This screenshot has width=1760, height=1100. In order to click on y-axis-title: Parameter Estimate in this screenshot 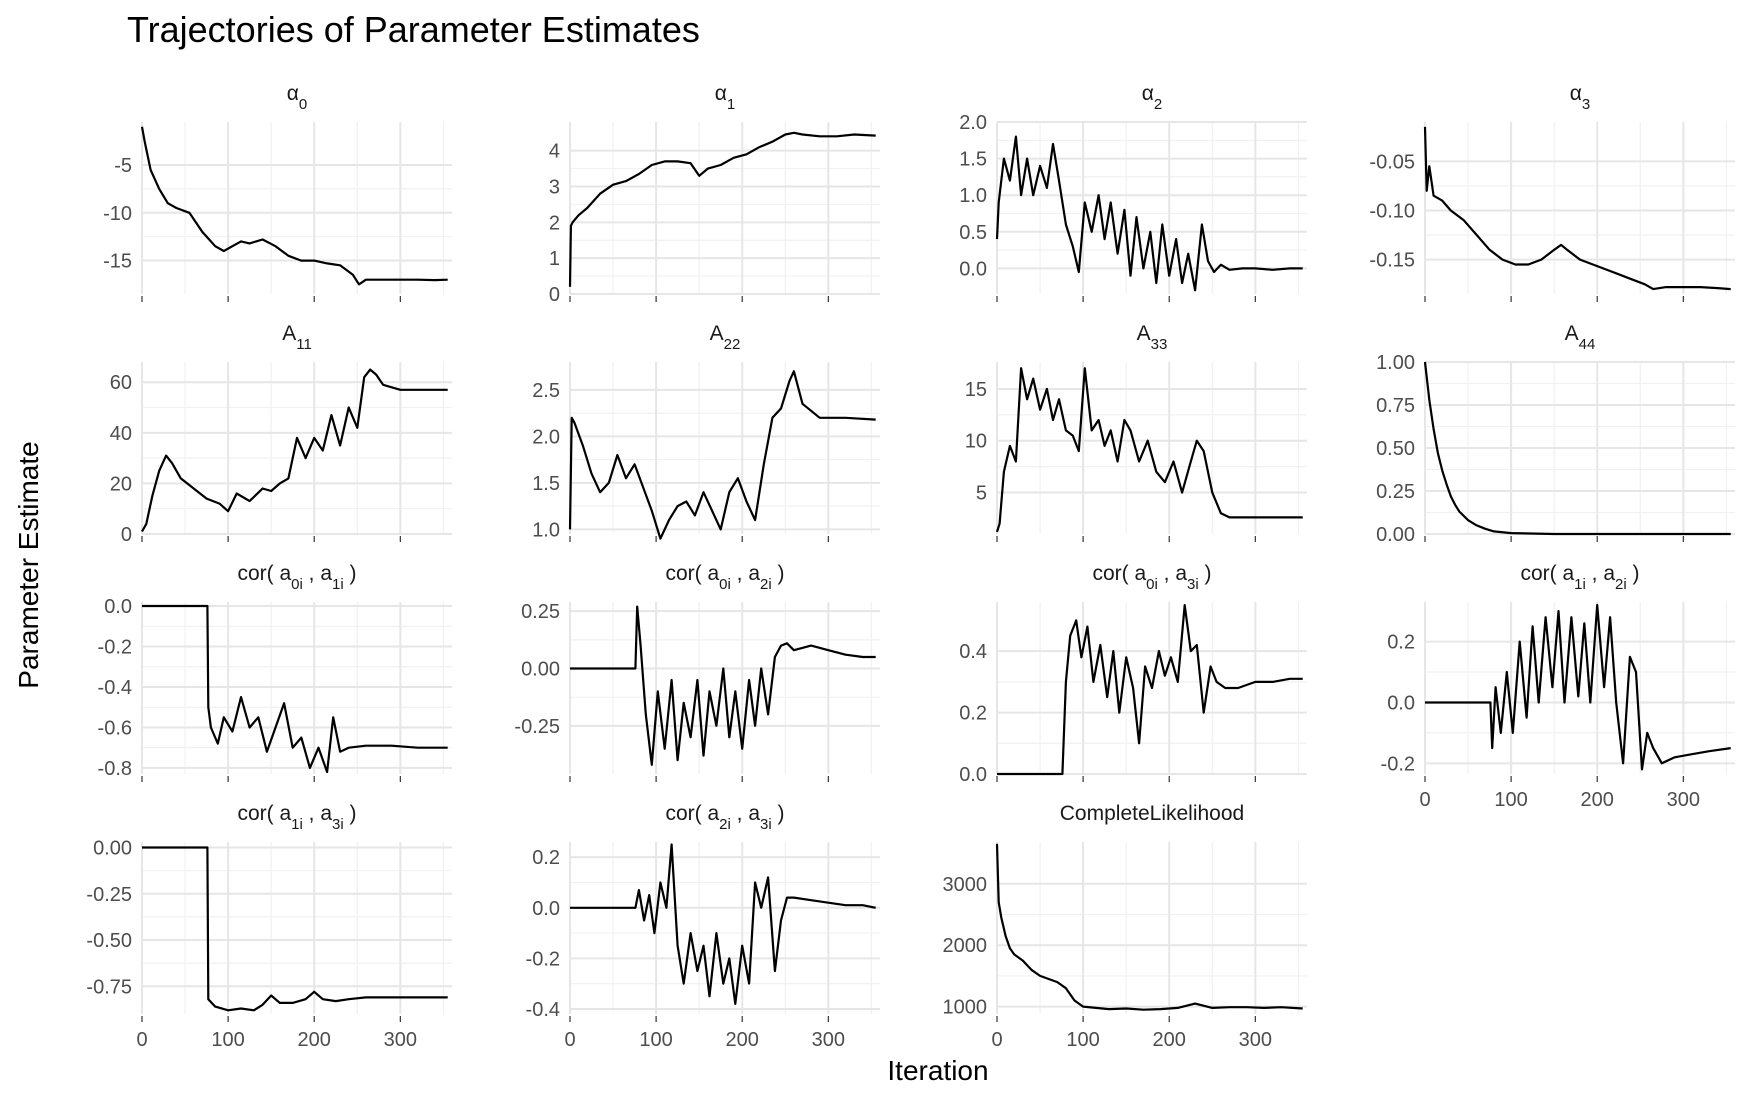, I will do `click(28, 564)`.